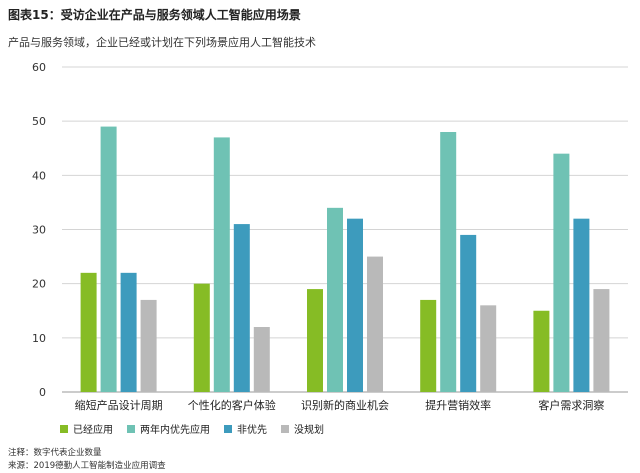 The height and width of the screenshot is (473, 640). I want to click on legend-label-applied: 已经应用, so click(93, 430).